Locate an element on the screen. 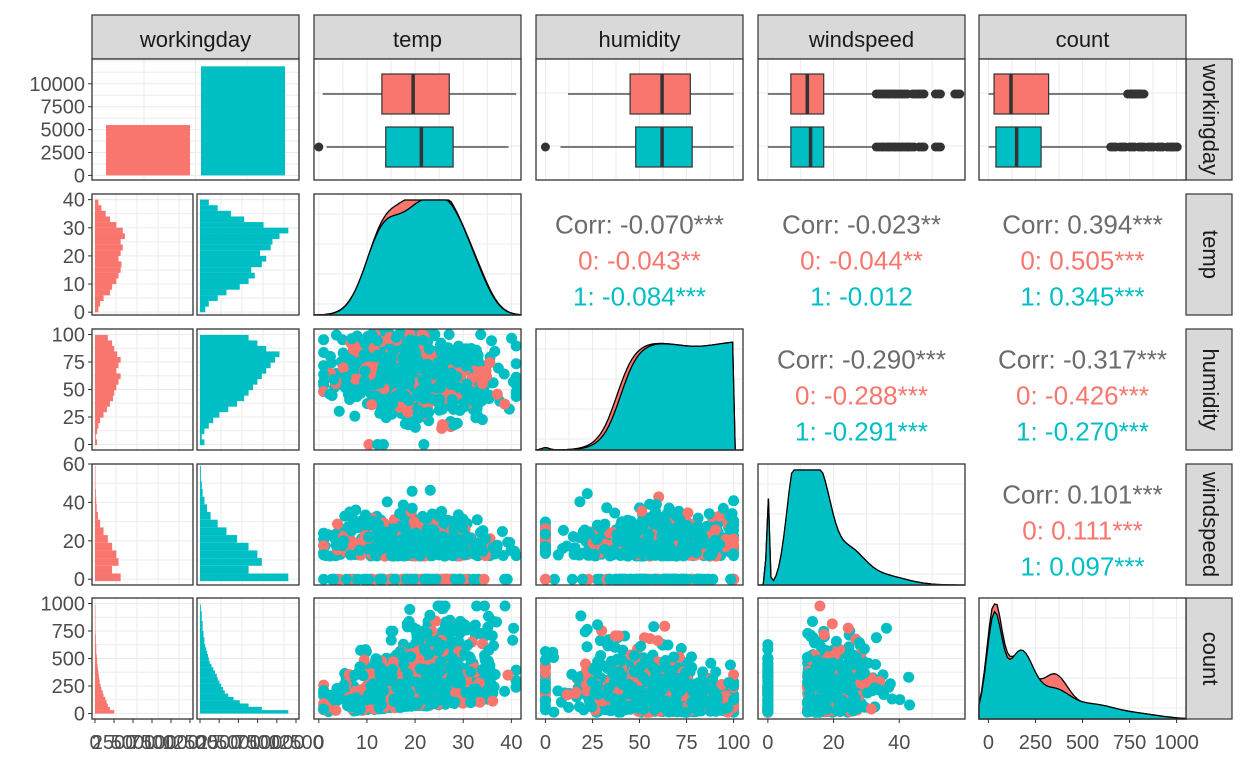 The image size is (1248, 768). row-strip-label-windspeed: windspeed is located at coordinates (1210, 524).